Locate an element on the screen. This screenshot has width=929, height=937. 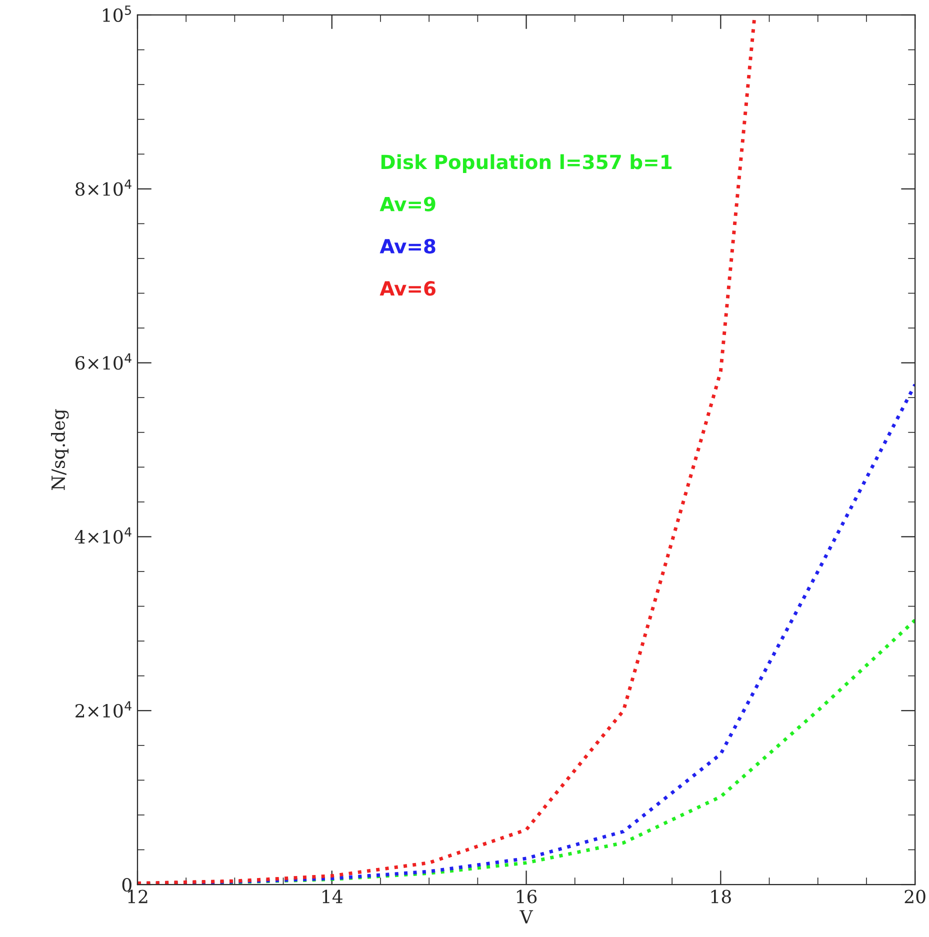
legend-title: Disk Population l=357 b=1 is located at coordinates (526, 164).